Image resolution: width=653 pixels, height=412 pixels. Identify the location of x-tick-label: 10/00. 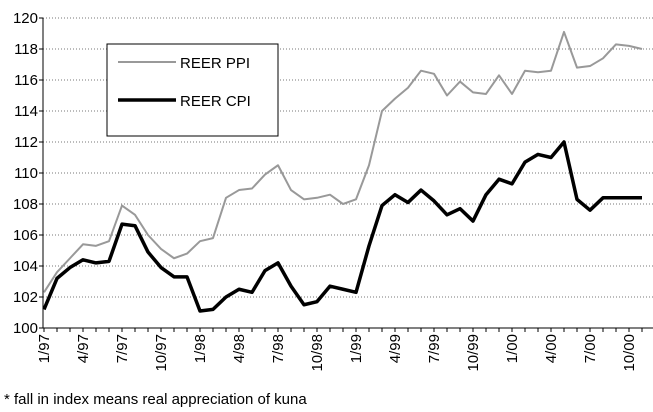
(629, 353).